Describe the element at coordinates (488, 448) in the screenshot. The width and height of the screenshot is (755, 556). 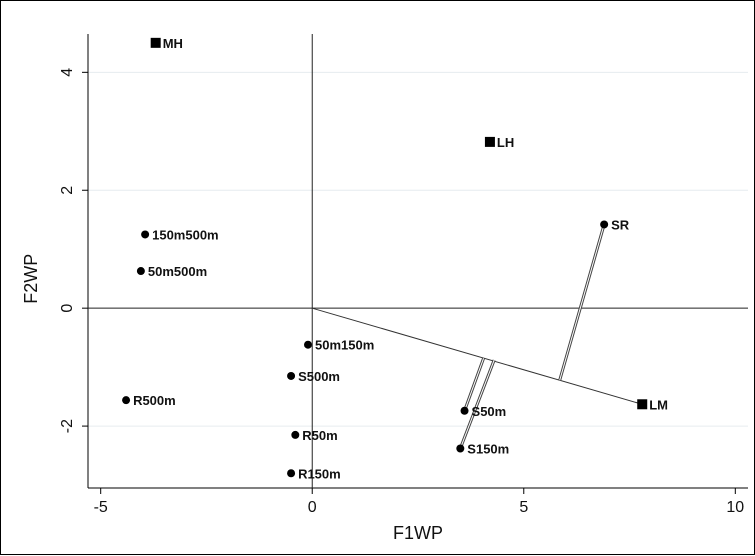
I see `point-label: S150m` at that location.